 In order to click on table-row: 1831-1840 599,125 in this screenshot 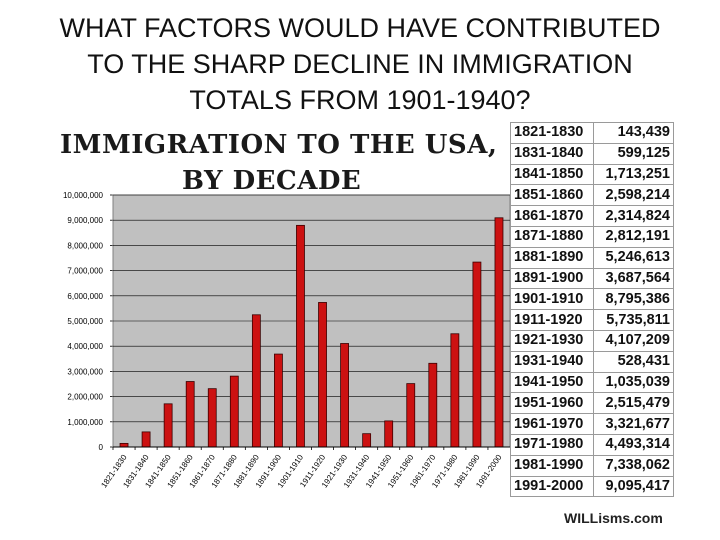, I will do `click(592, 153)`.